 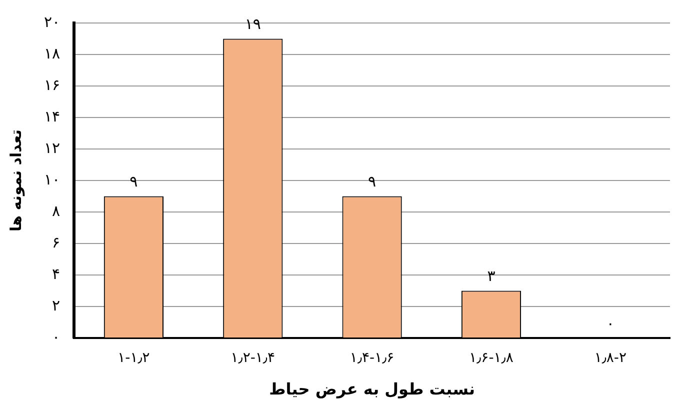 What do you see at coordinates (52, 53) in the screenshot?
I see `y-tick-label: ۱۸` at bounding box center [52, 53].